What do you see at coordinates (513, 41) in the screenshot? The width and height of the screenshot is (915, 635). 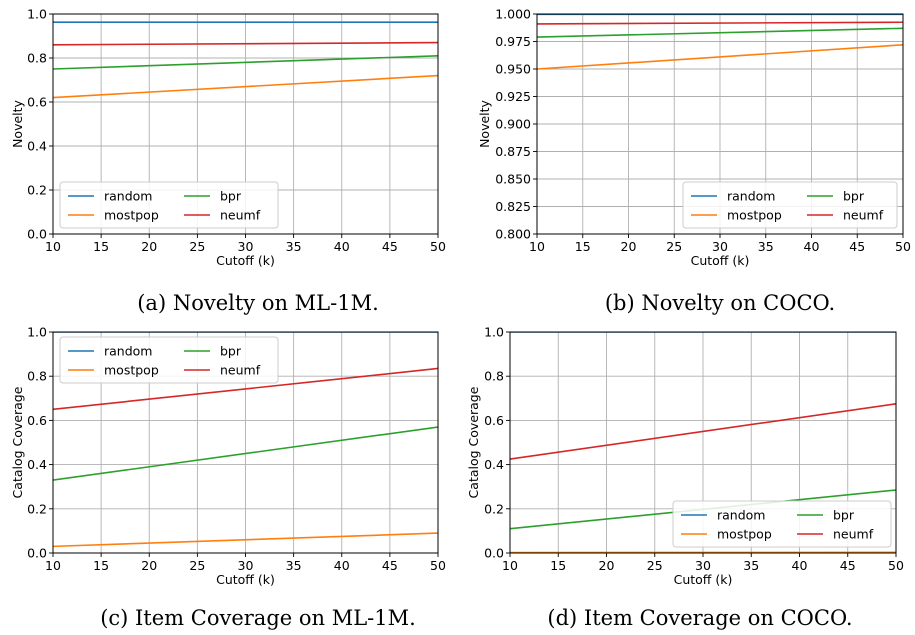 I see `y-tick-label: 0.975` at bounding box center [513, 41].